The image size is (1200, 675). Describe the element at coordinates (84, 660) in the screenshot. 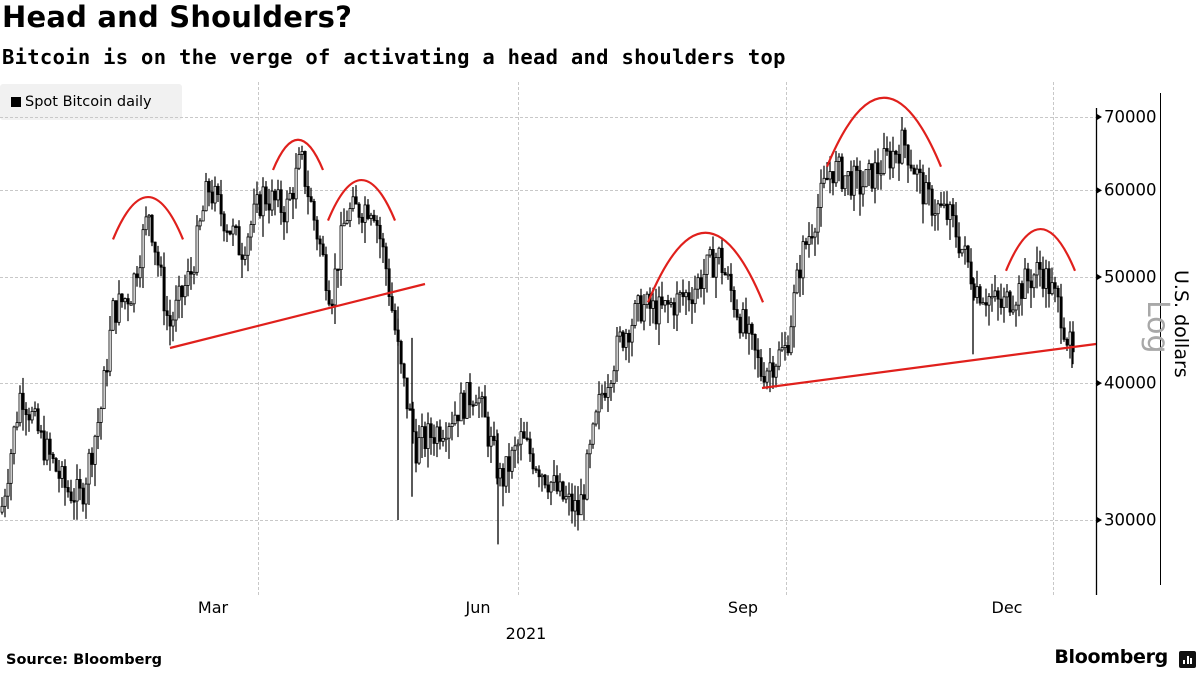

I see `source-note: Source: Bloomberg` at that location.